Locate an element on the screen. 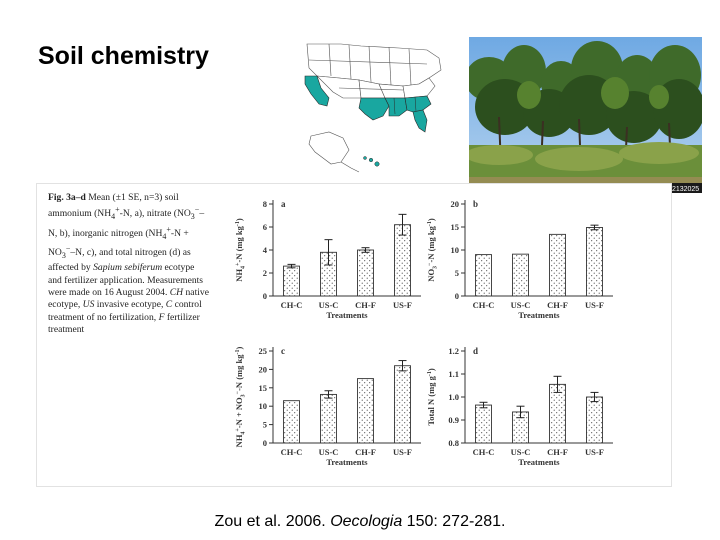  panel-letter: d is located at coordinates (475, 351).